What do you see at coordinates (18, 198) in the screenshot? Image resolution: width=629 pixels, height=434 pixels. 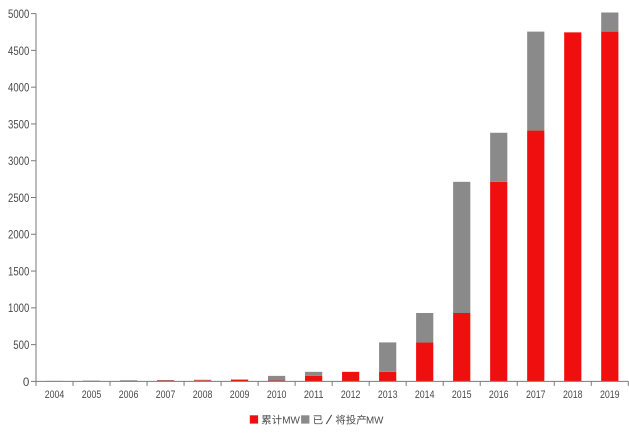 I see `svg-text: 2500` at bounding box center [18, 198].